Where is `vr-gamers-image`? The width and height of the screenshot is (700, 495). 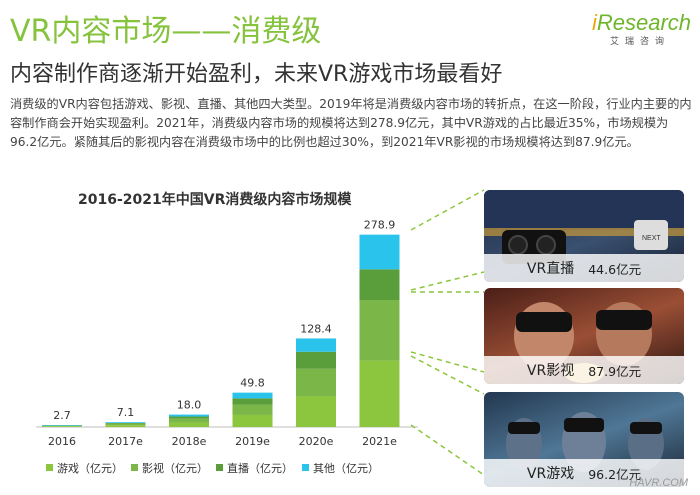
vr-gamers-image is located at coordinates (585, 442).